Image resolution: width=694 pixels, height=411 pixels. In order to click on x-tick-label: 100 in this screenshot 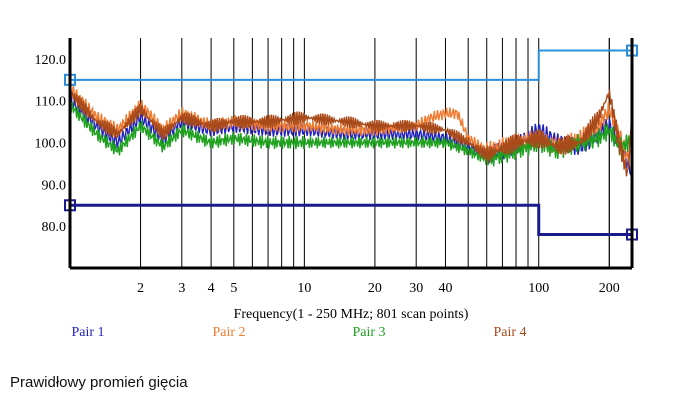, I will do `click(538, 288)`.